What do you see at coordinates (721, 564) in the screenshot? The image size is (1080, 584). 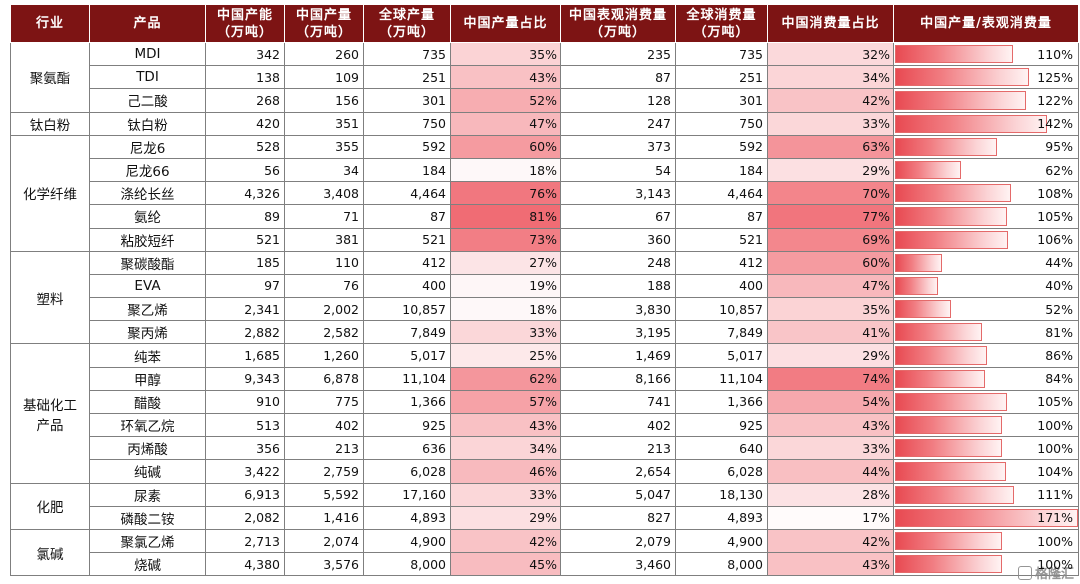 I see `global-consumption-cell: 8,000` at bounding box center [721, 564].